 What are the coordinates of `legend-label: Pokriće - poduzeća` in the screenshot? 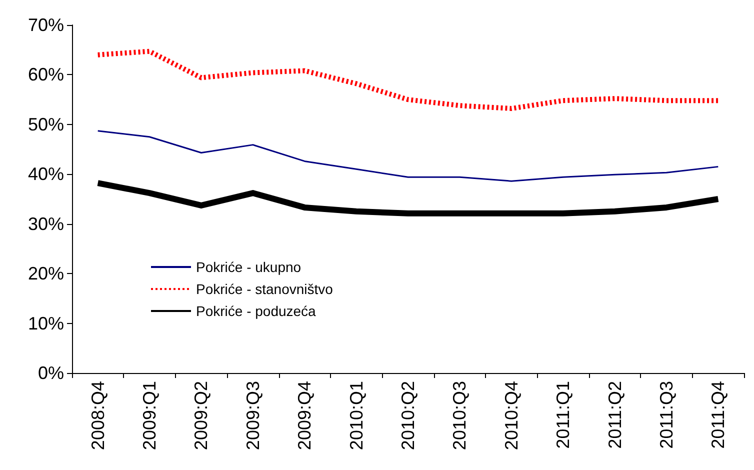 It's located at (256, 311).